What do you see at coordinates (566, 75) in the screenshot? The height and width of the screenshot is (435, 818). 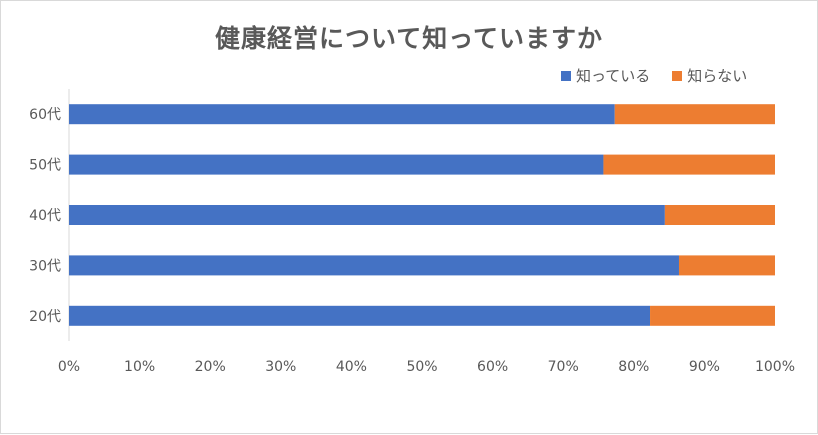 I see `legend-swatch-known` at bounding box center [566, 75].